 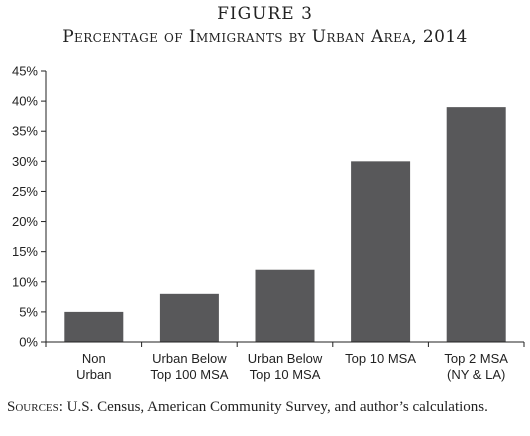 What do you see at coordinates (35, 407) in the screenshot?
I see `source-label: Sources:` at bounding box center [35, 407].